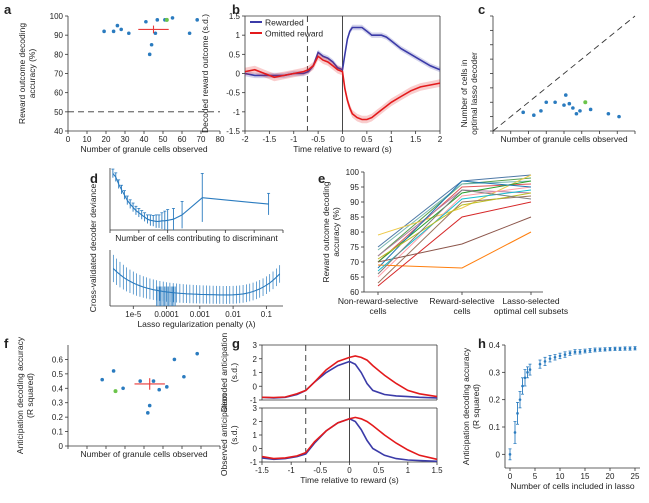 Image resolution: width=649 pixels, height=503 pixels. What do you see at coordinates (255, 345) in the screenshot?
I see `panel-g-top-ytick-label: 3` at bounding box center [255, 345].